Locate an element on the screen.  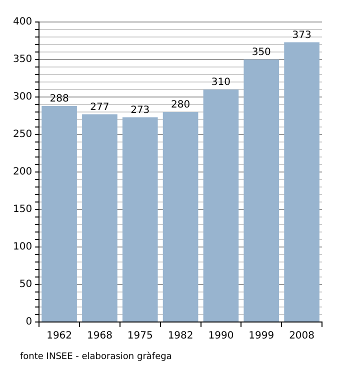
x-tick-label: 1968 is located at coordinates (99, 336).